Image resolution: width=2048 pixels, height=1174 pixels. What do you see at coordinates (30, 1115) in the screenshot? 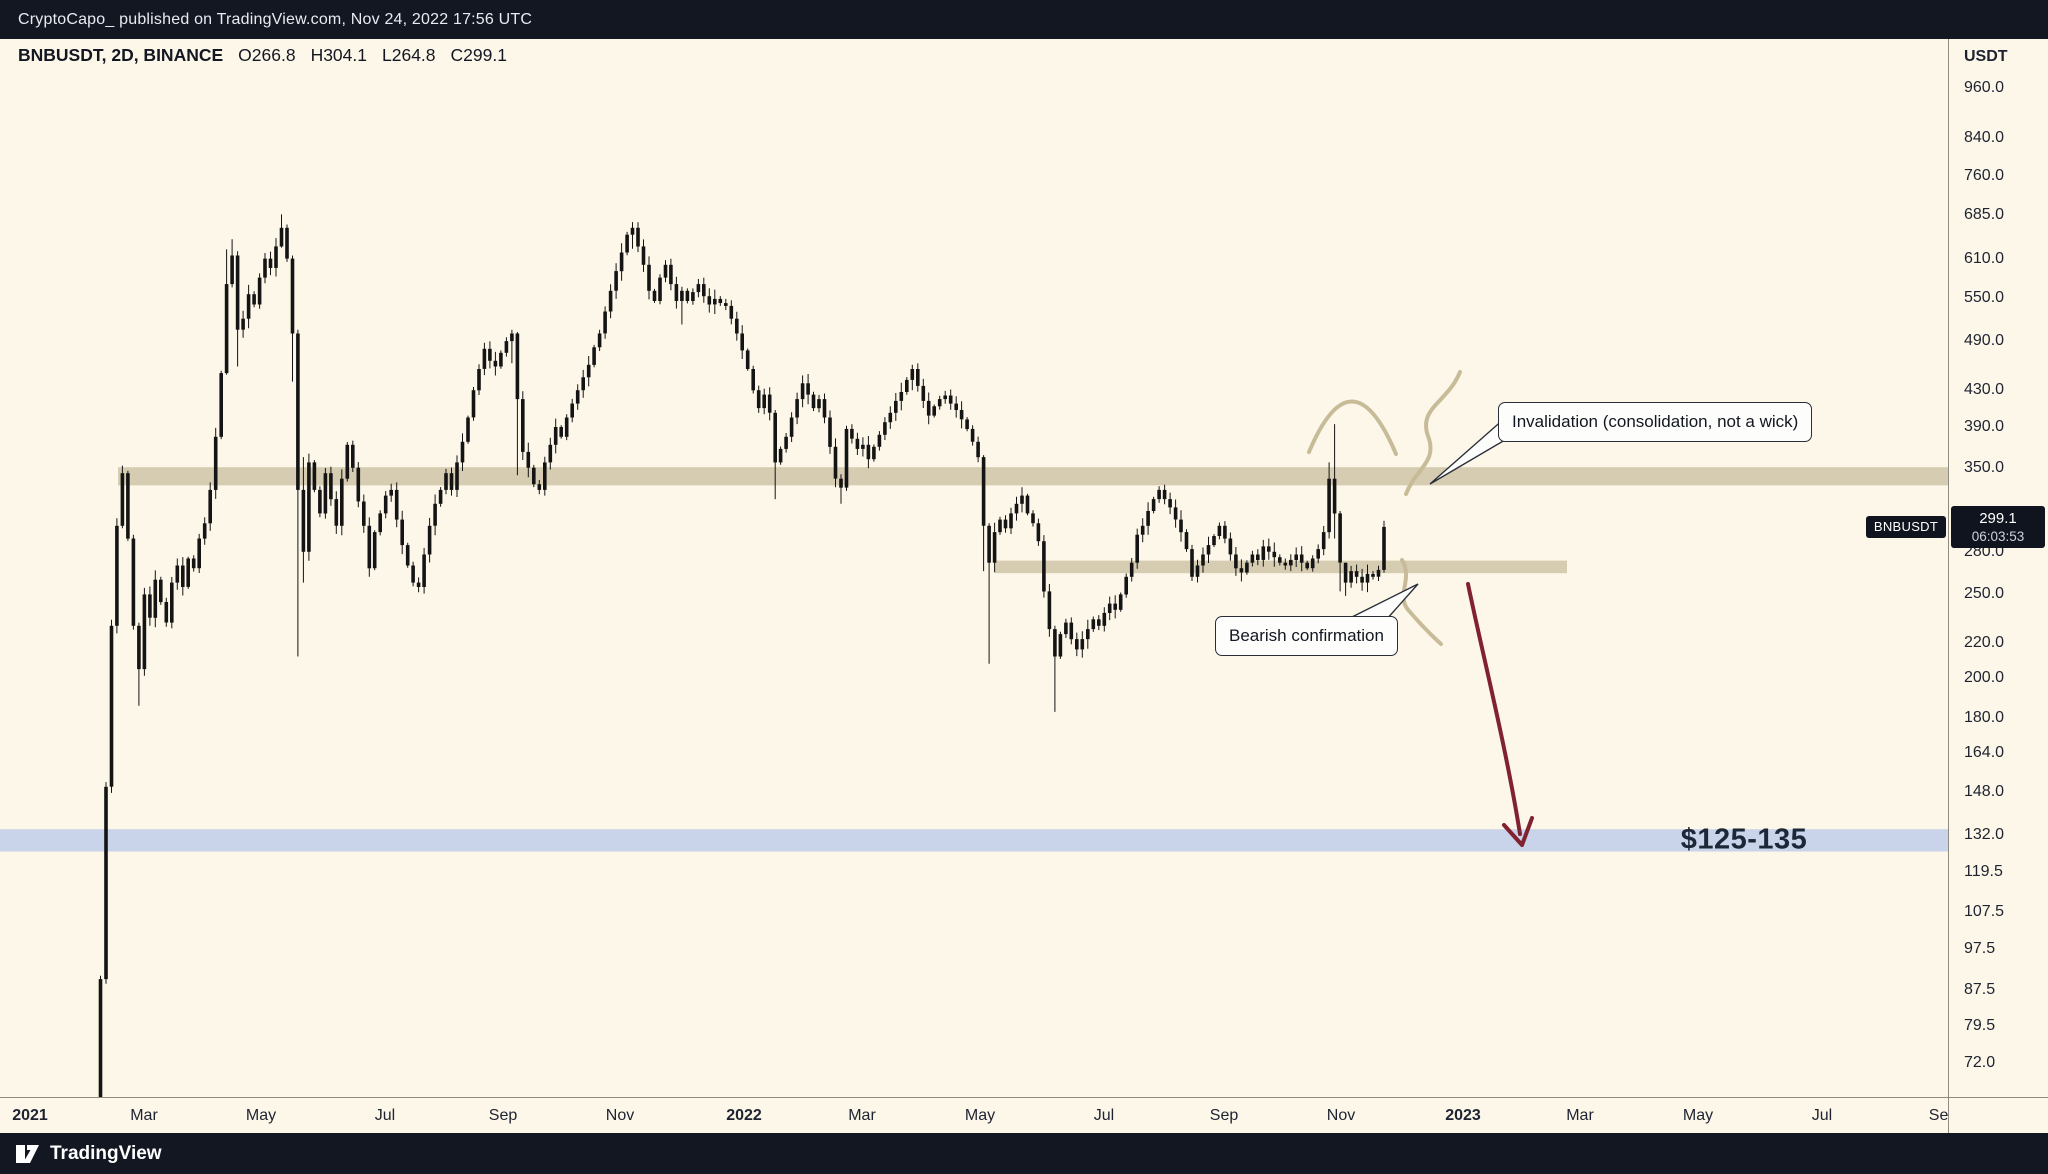
I see `time-axis-label: 2021` at bounding box center [30, 1115].